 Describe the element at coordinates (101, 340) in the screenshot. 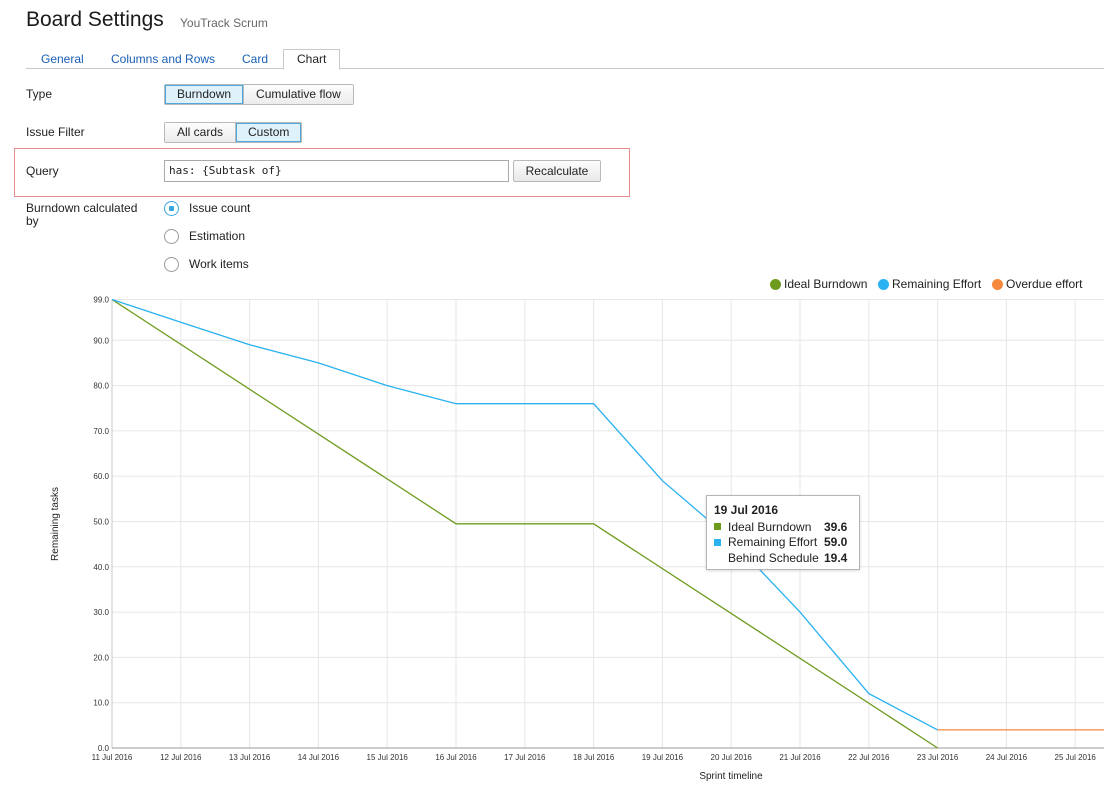

I see `y-tick-label: 90.0` at that location.